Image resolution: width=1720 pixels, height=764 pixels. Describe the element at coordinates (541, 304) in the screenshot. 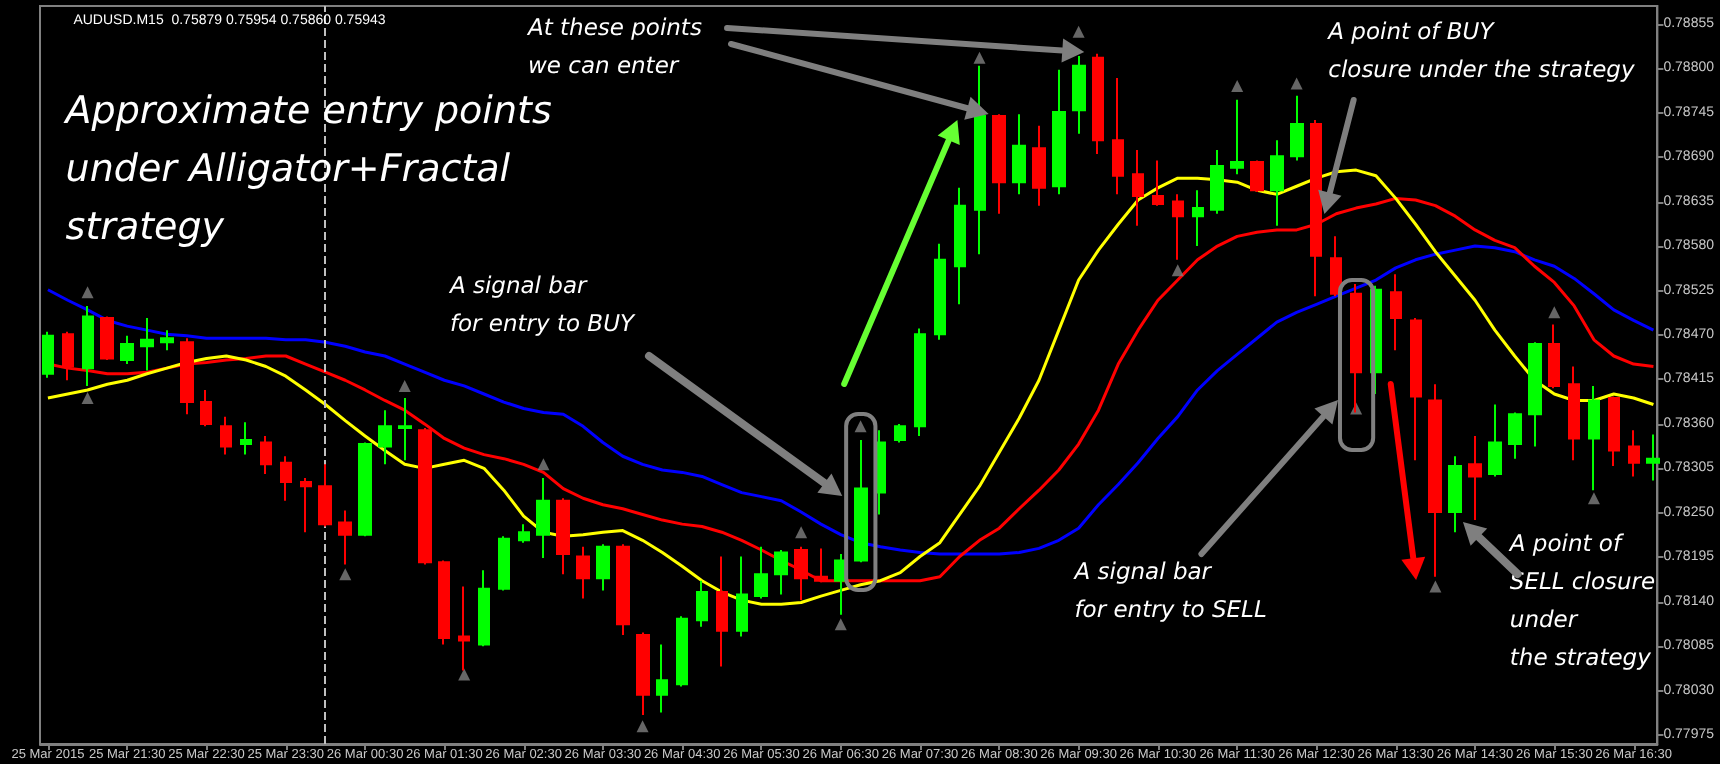

I see `annotation: A signal bar for entry to BUY` at that location.